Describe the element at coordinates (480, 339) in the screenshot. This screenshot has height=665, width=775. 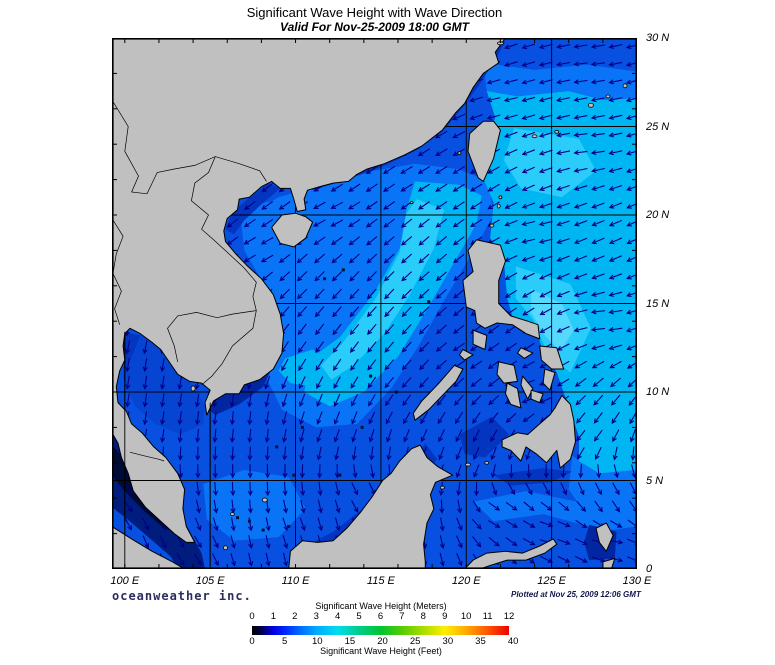
I see `land-mindoro` at that location.